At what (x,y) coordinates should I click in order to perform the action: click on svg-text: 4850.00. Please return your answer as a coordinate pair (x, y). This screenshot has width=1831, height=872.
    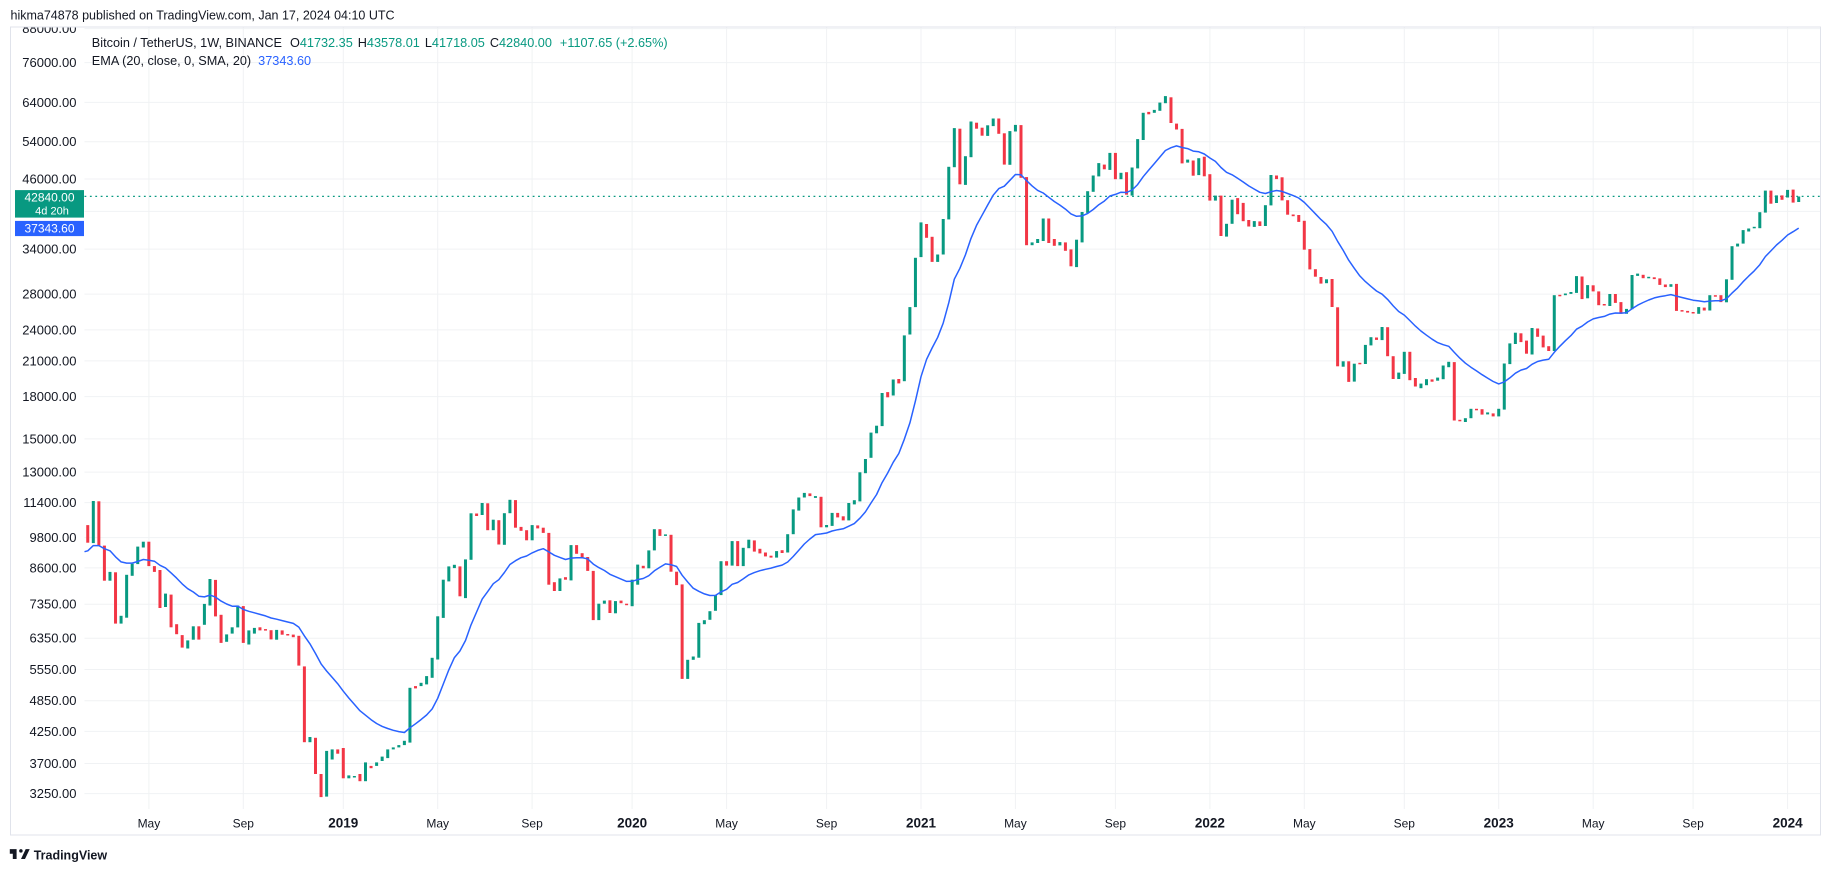
    Looking at the image, I should click on (53, 700).